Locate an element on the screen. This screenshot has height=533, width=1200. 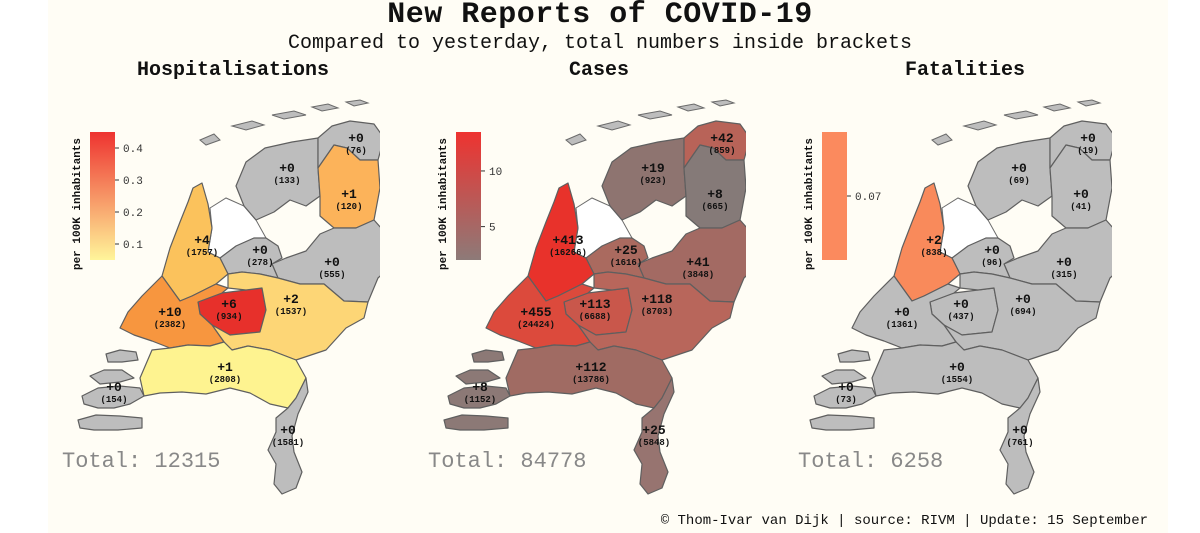
legend-tick-label: 0.2 is located at coordinates (133, 214).